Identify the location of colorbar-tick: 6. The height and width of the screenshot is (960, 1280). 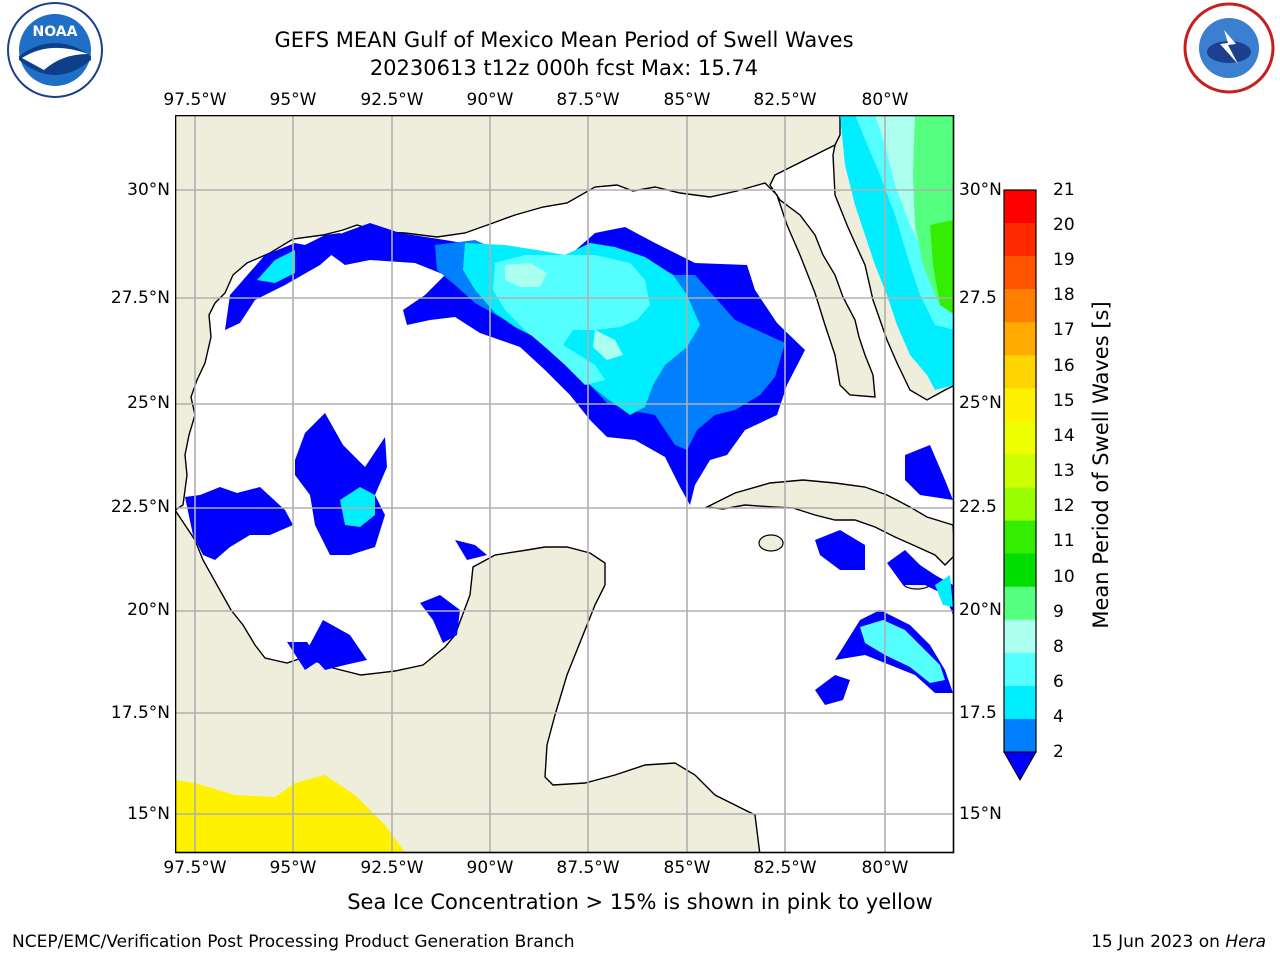
(1058, 682).